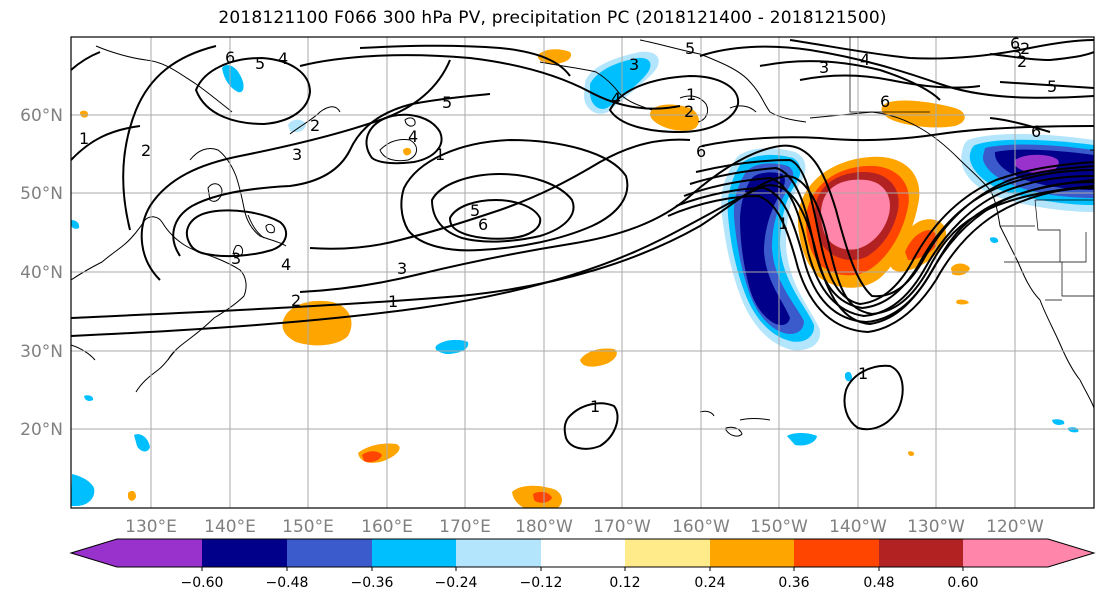 The width and height of the screenshot is (1105, 601). I want to click on colorbar-tick-label: −0.60, so click(202, 583).